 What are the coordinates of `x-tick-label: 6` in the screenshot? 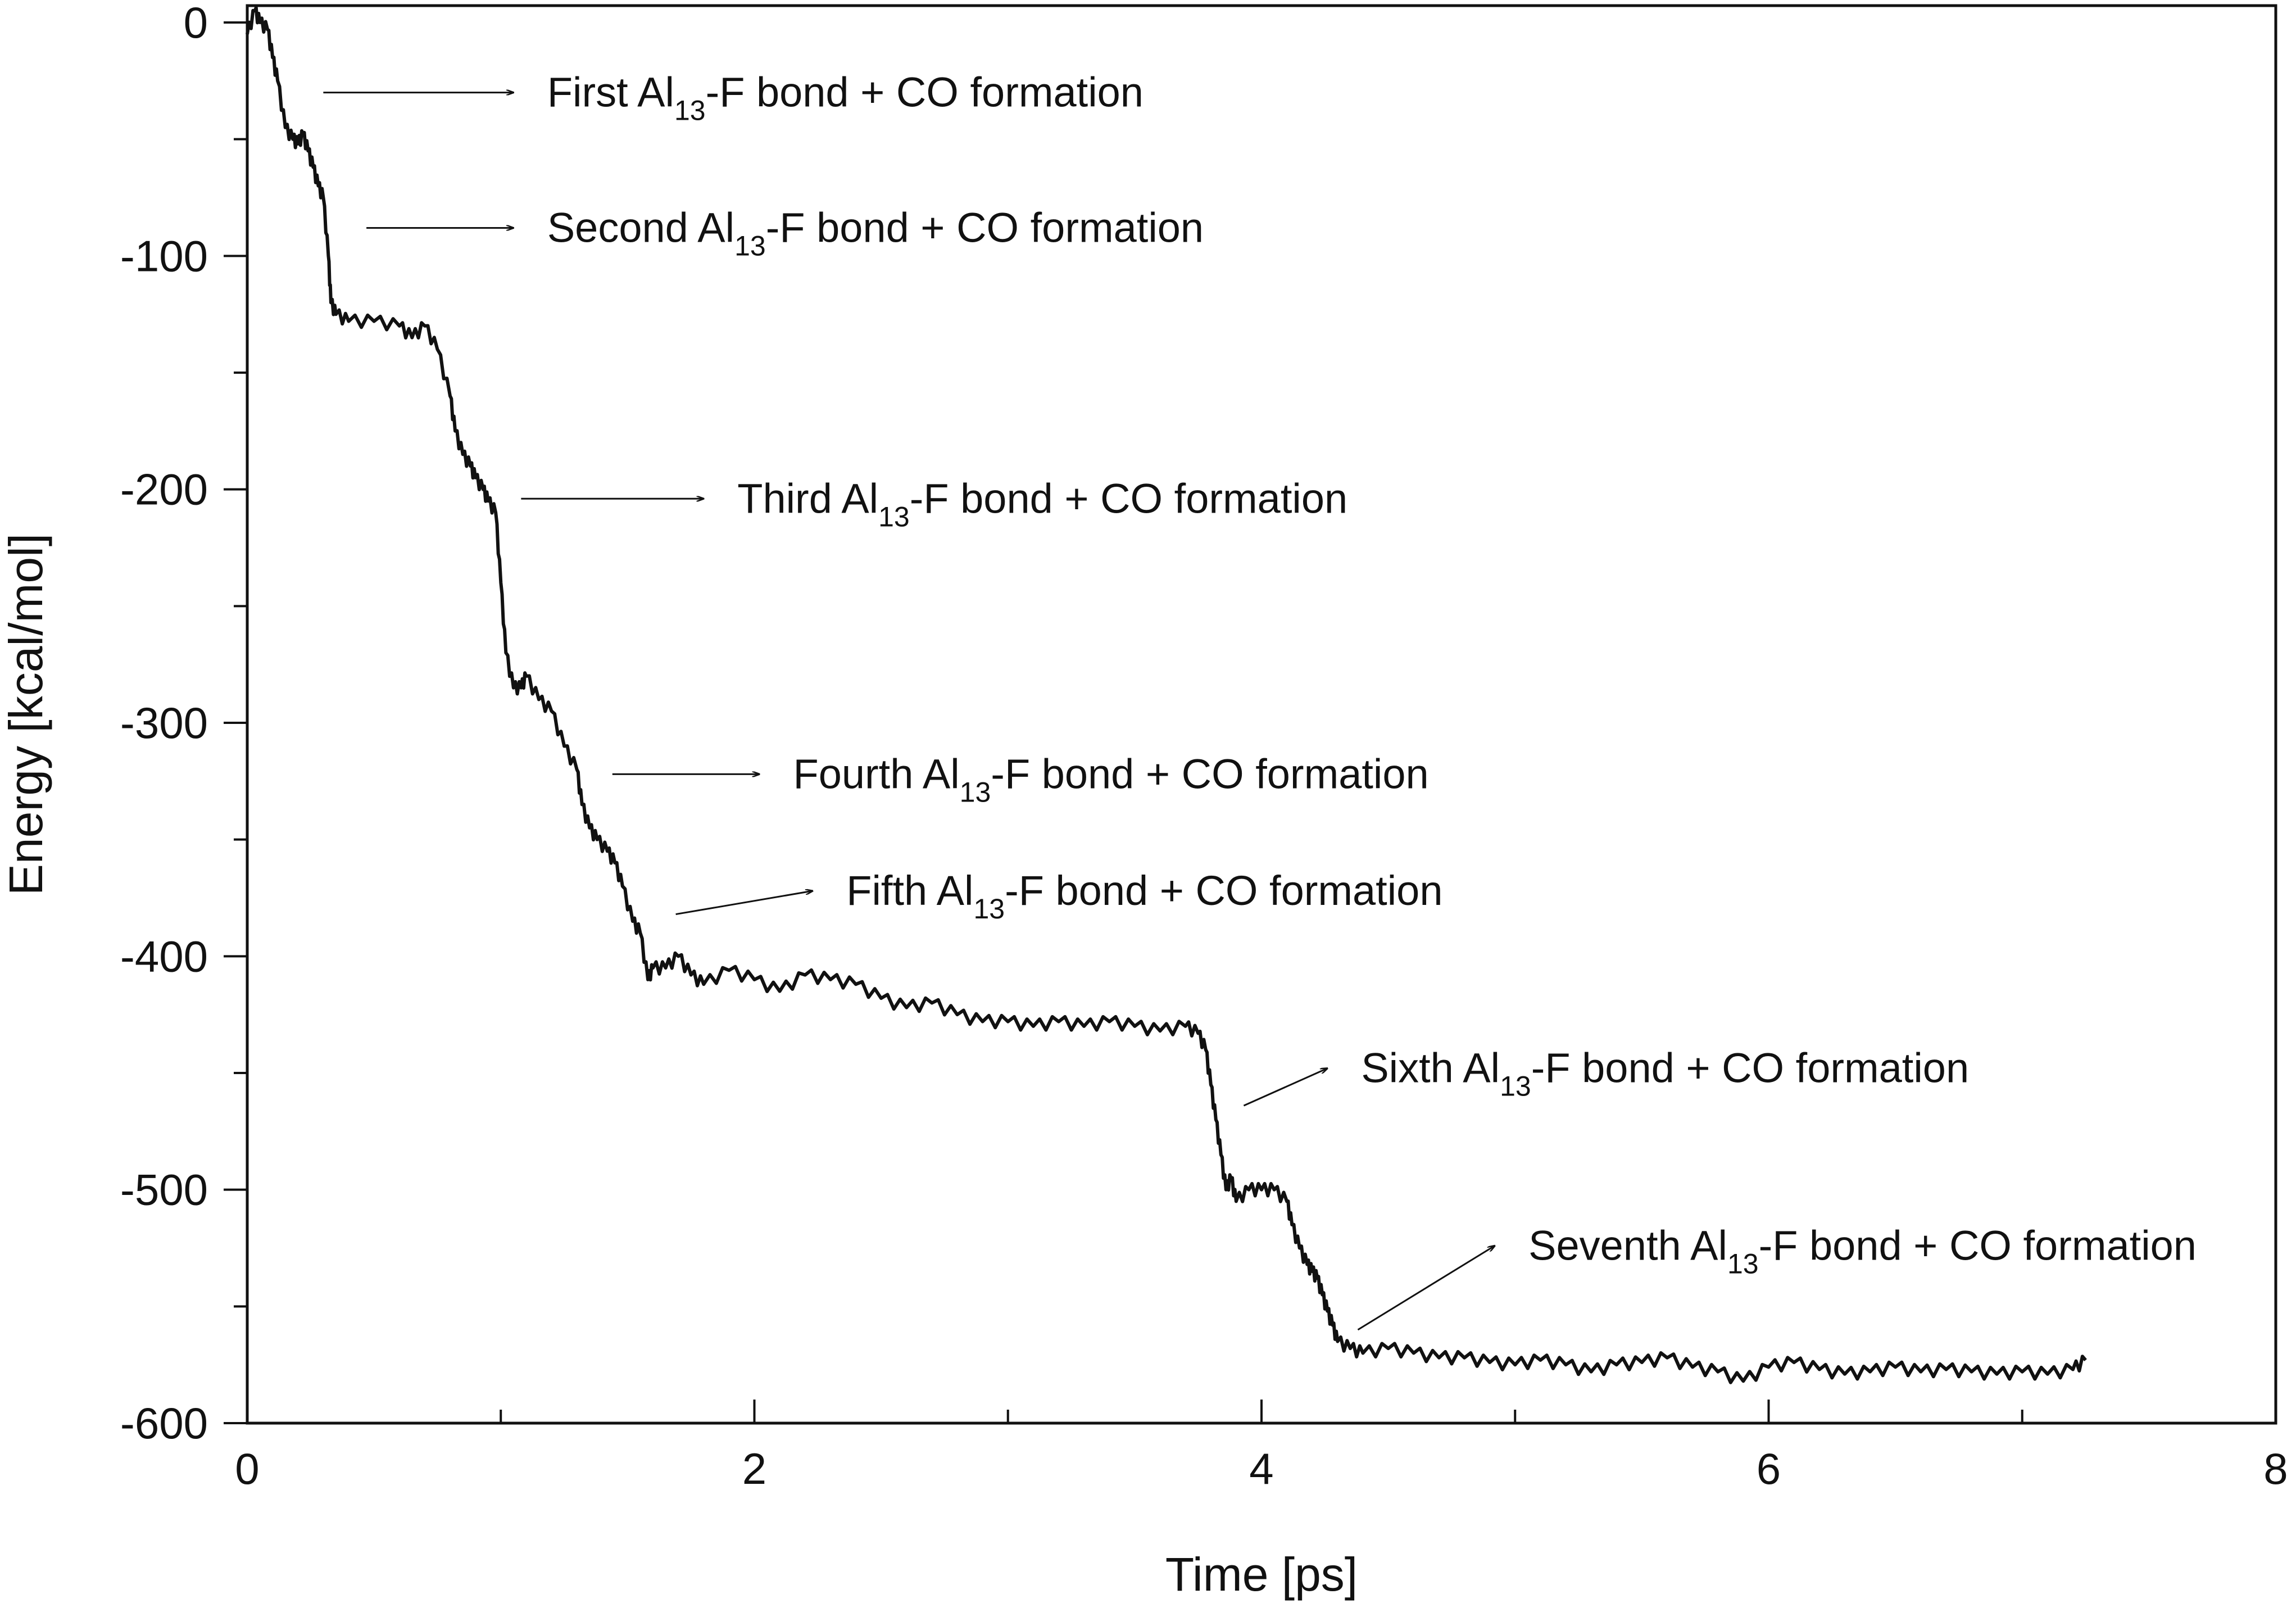 It's located at (1769, 1468).